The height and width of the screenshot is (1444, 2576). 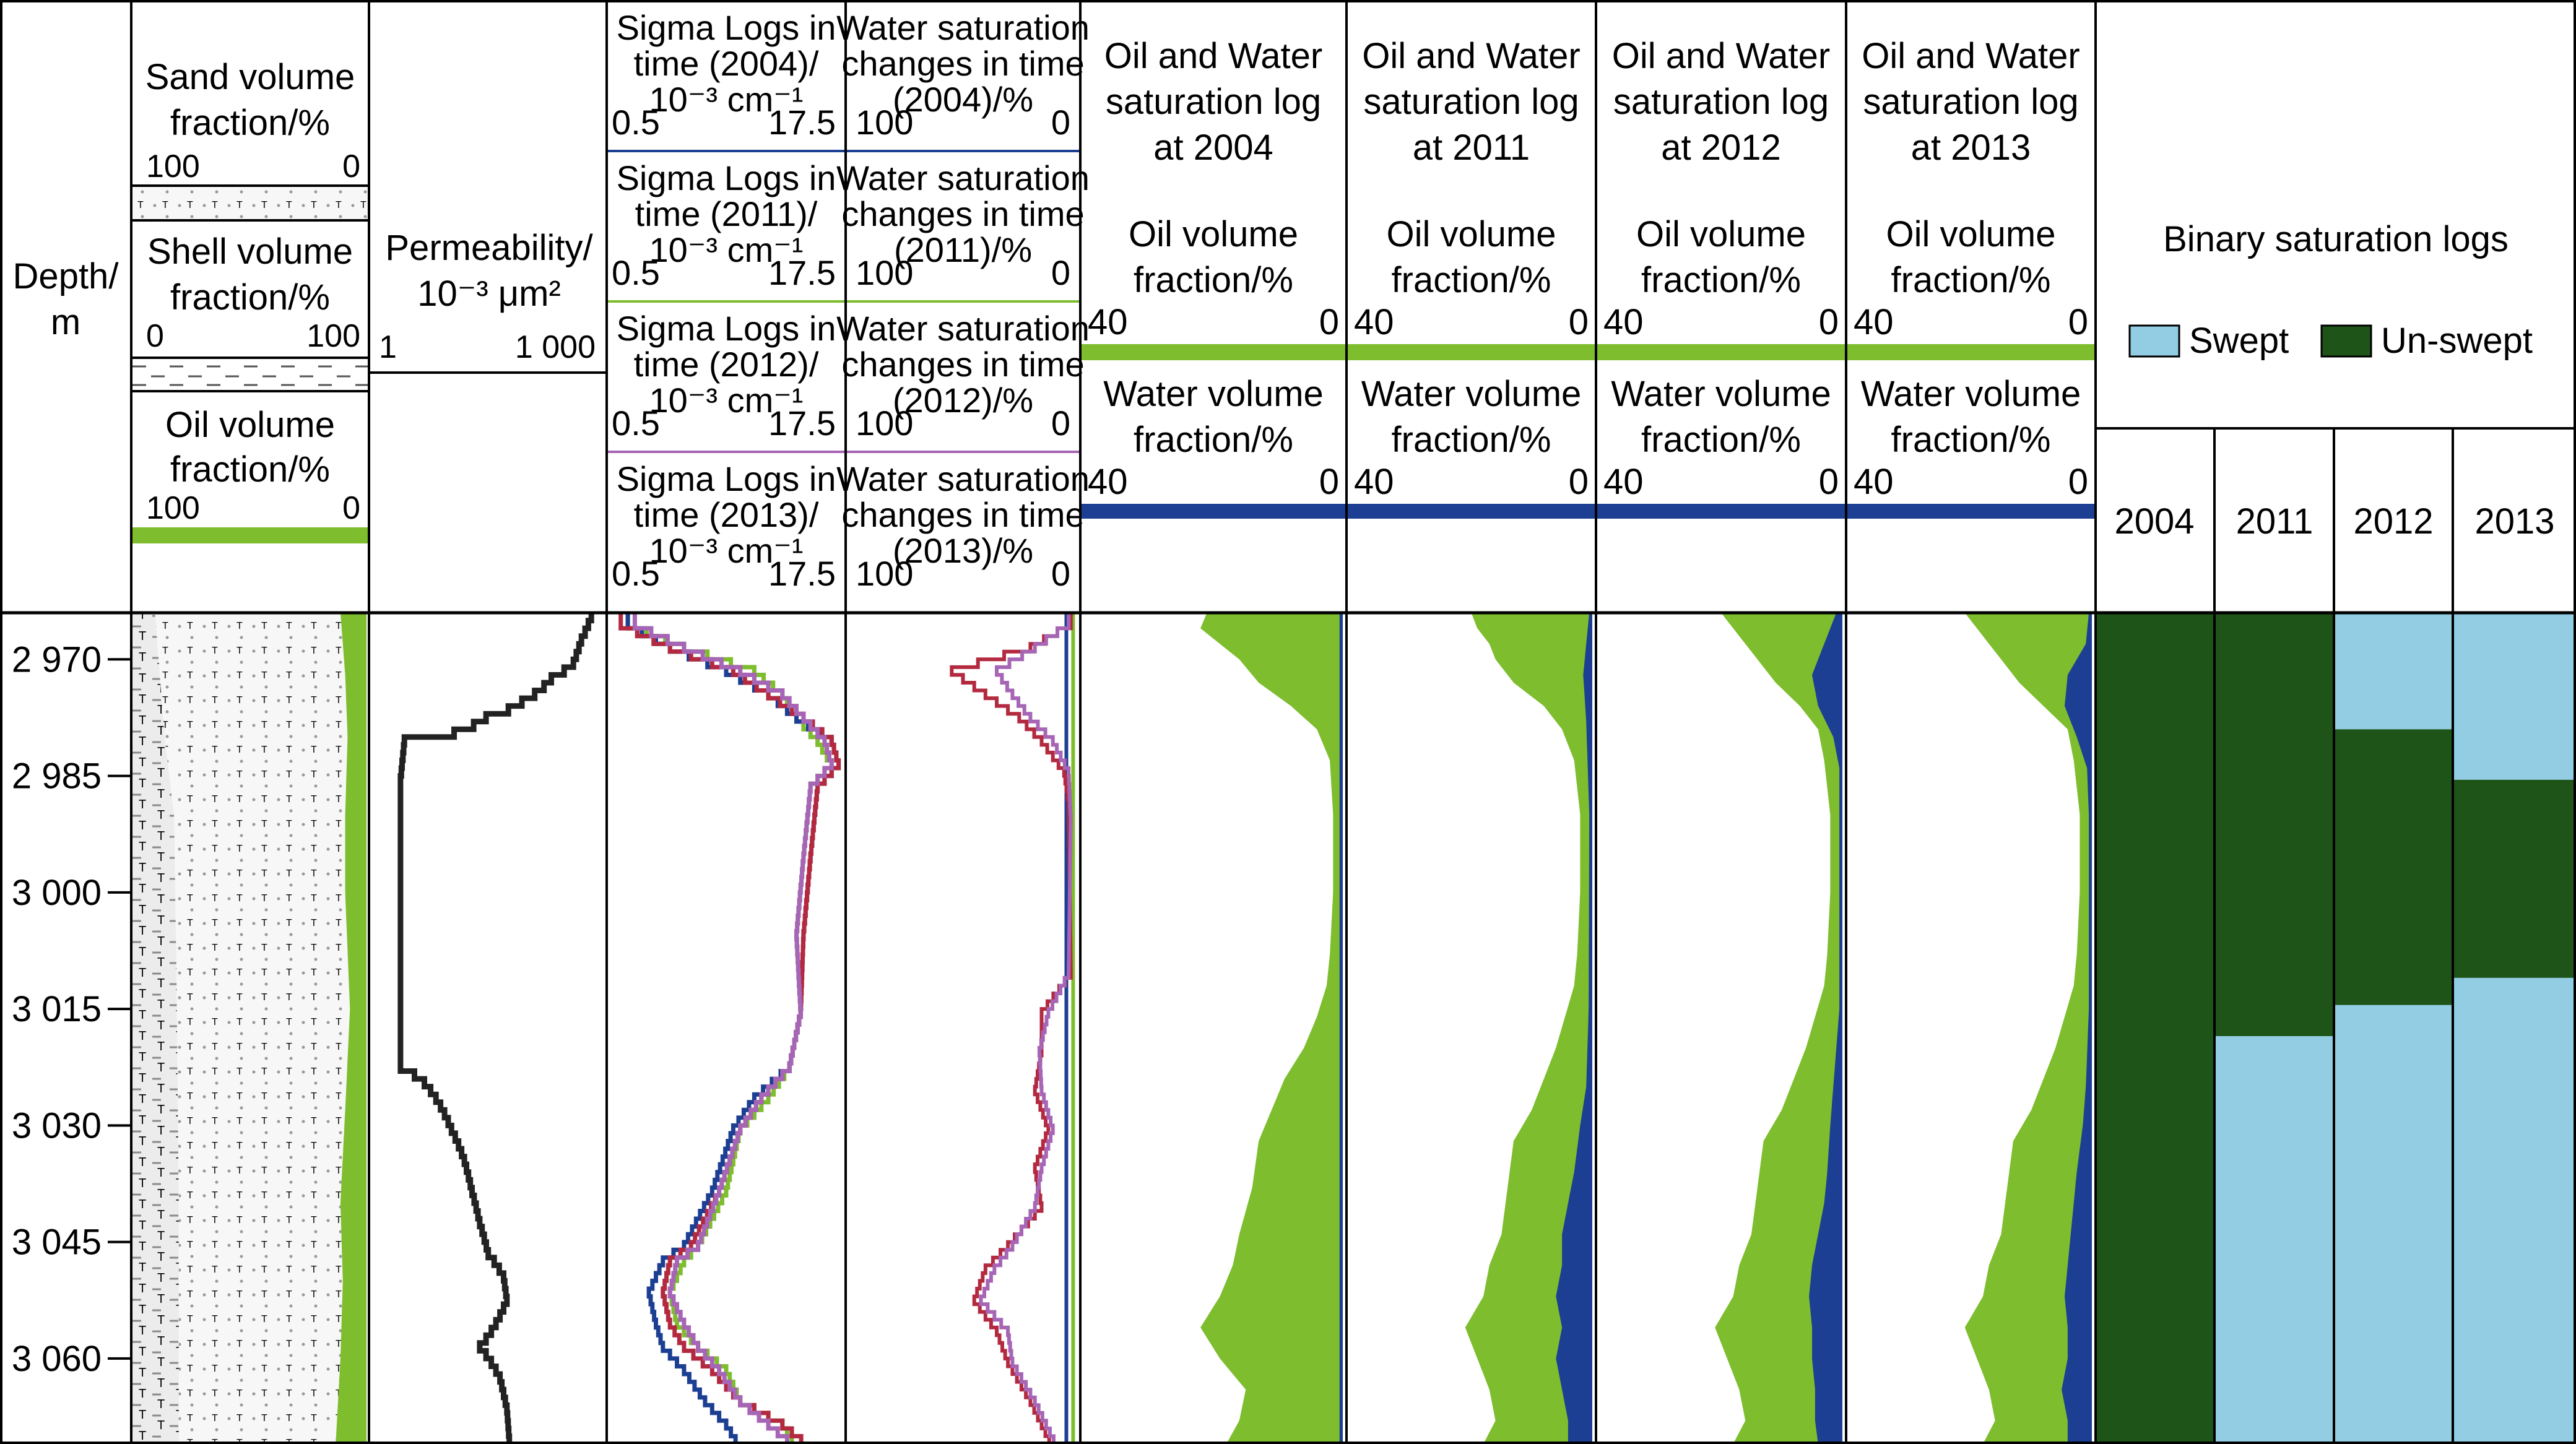 I want to click on sigma-3-scale-right: 17.5, so click(x=802, y=574).